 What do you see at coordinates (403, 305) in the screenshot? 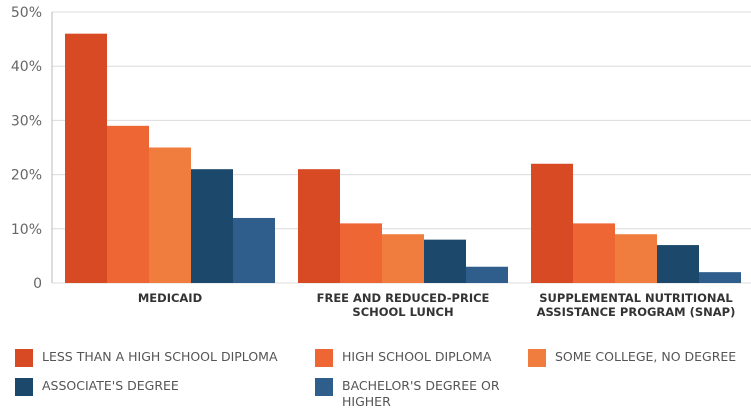
I see `x-tick-label: FREE AND REDUCED-PRICE SCHOOL LUNCH` at bounding box center [403, 305].